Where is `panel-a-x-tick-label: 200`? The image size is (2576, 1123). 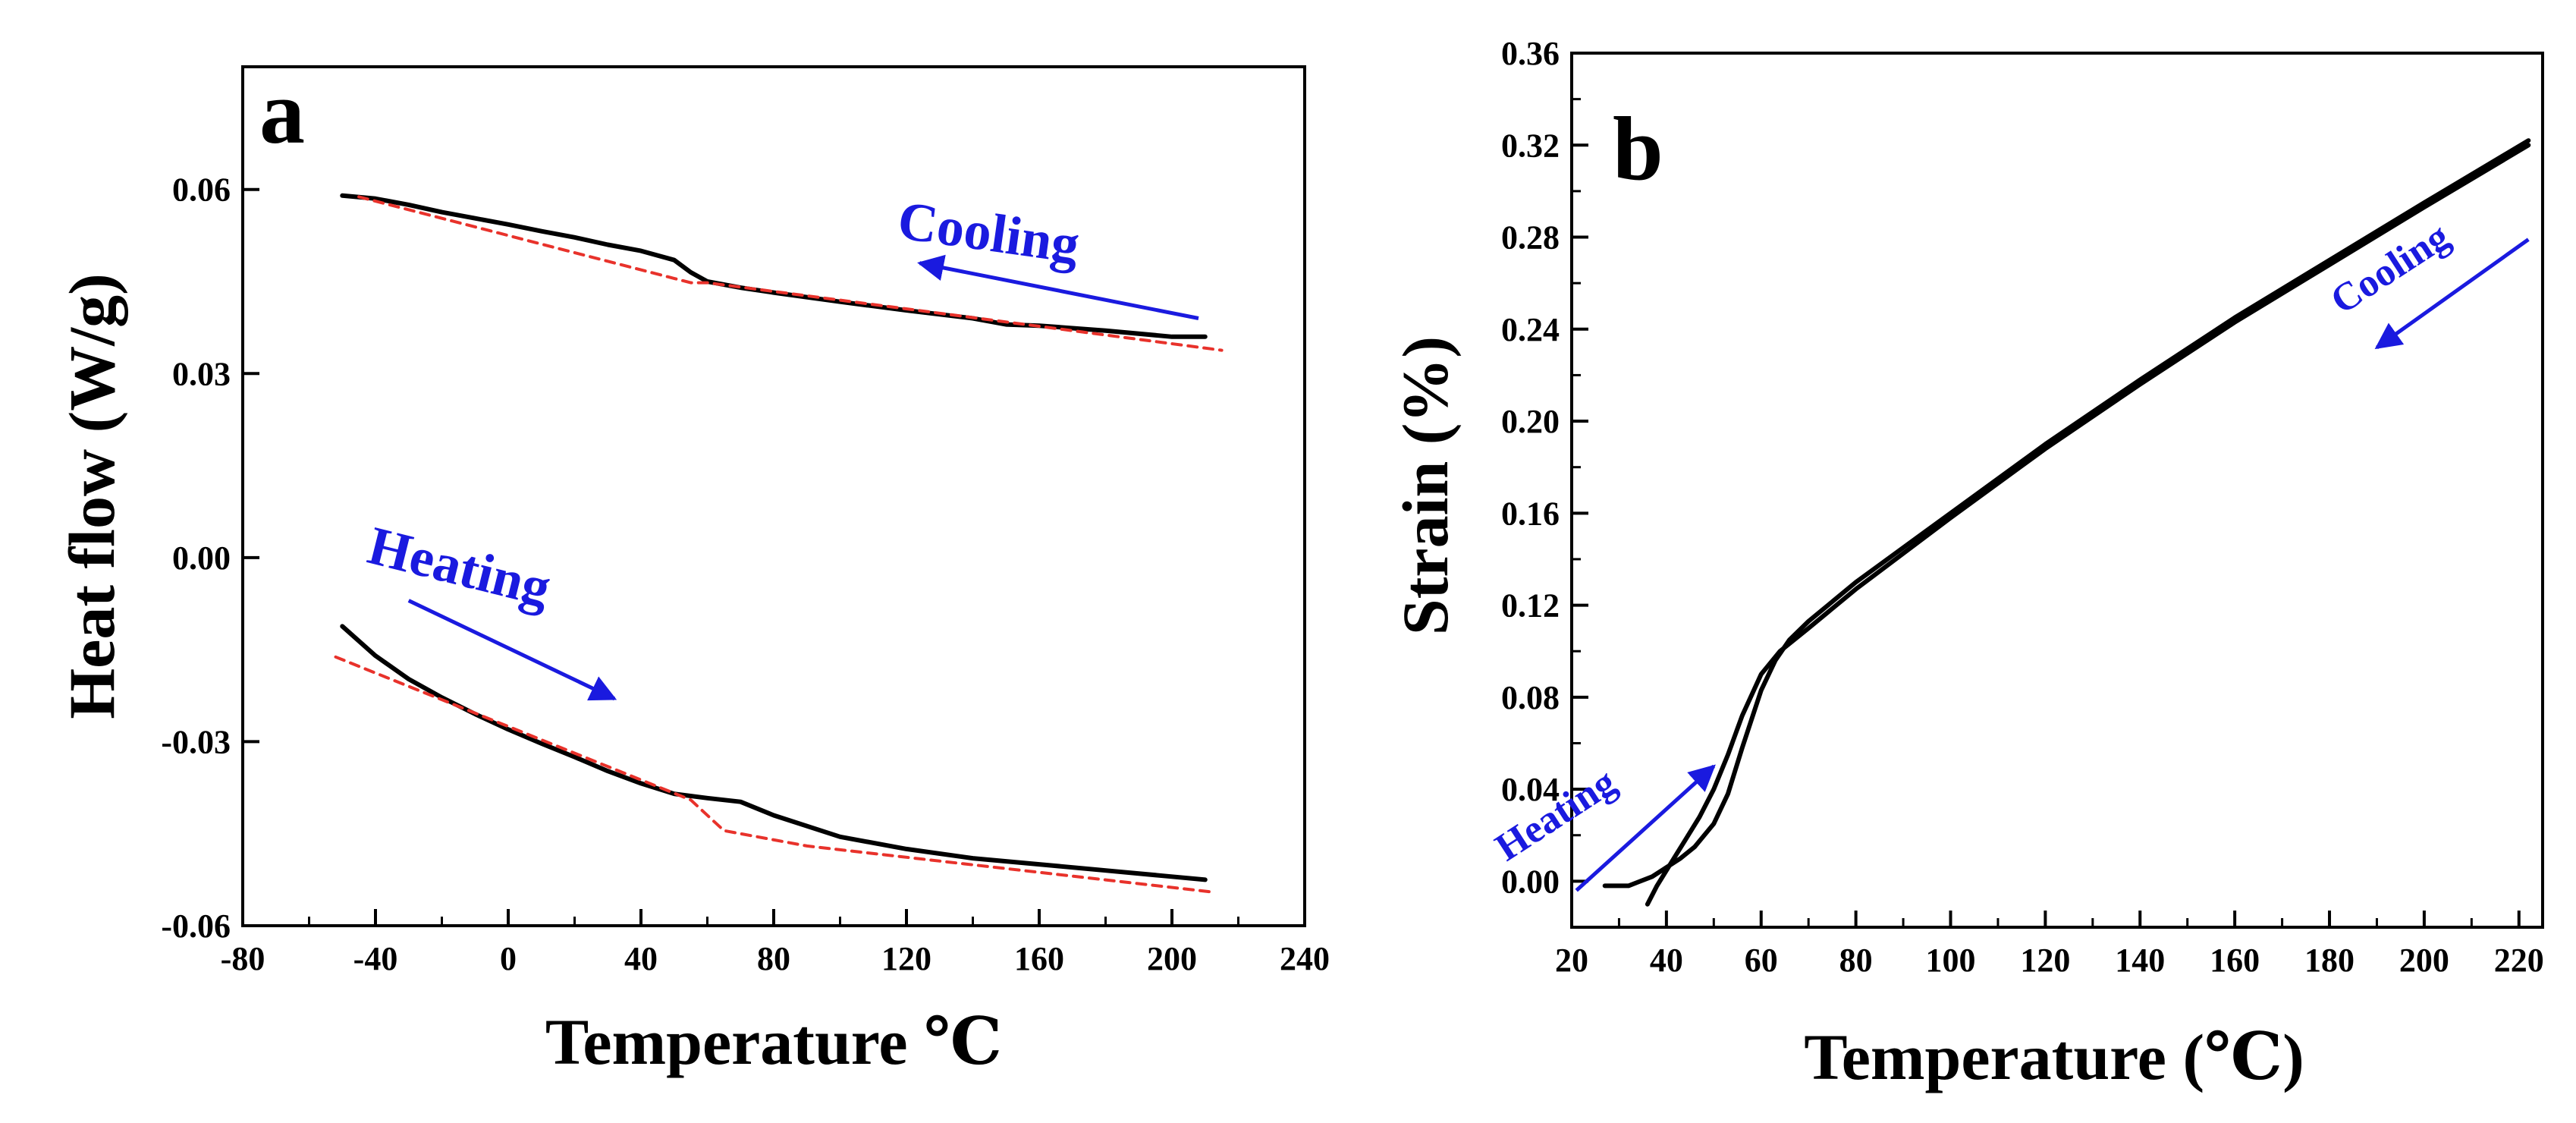 panel-a-x-tick-label: 200 is located at coordinates (1172, 958).